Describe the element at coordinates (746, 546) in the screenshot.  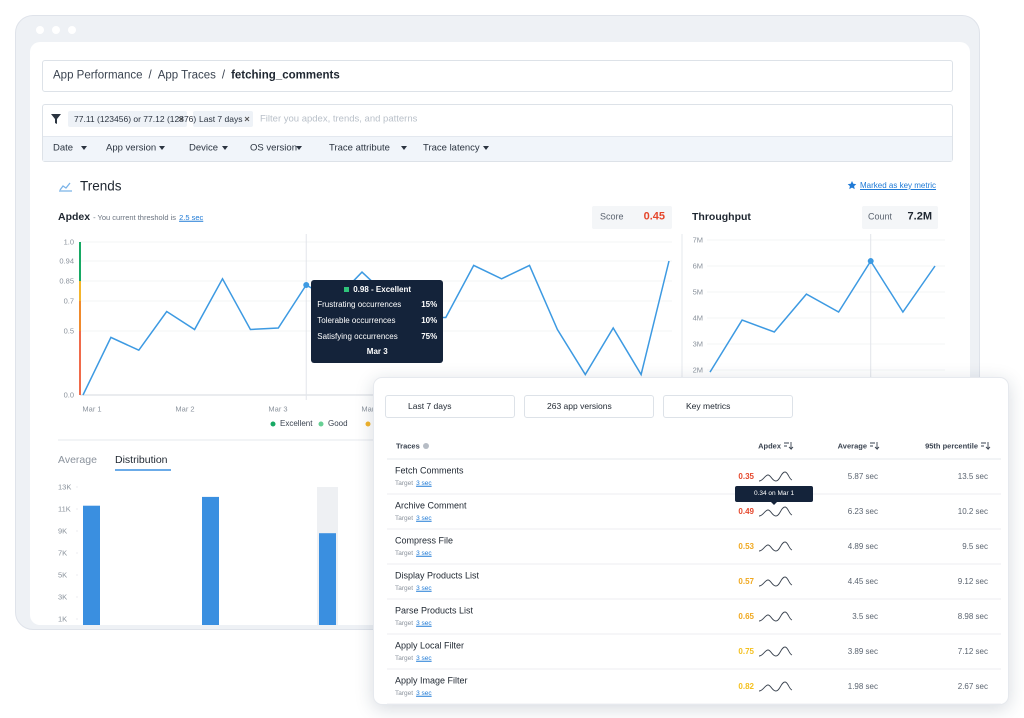
I see `apdex-value: 0.53` at that location.